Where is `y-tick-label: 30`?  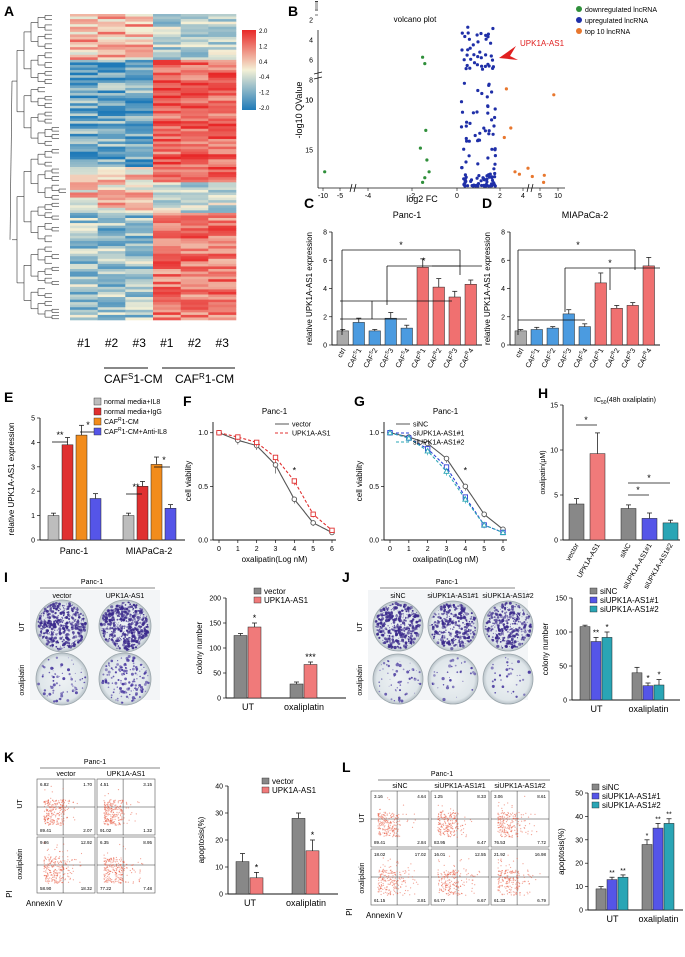
y-tick-label: 30 is located at coordinates (219, 814).